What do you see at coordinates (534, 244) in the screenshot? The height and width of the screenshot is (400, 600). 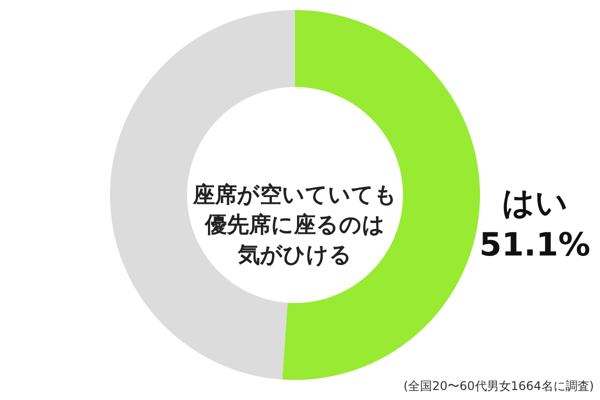 I see `data-label: 51.1%` at bounding box center [534, 244].